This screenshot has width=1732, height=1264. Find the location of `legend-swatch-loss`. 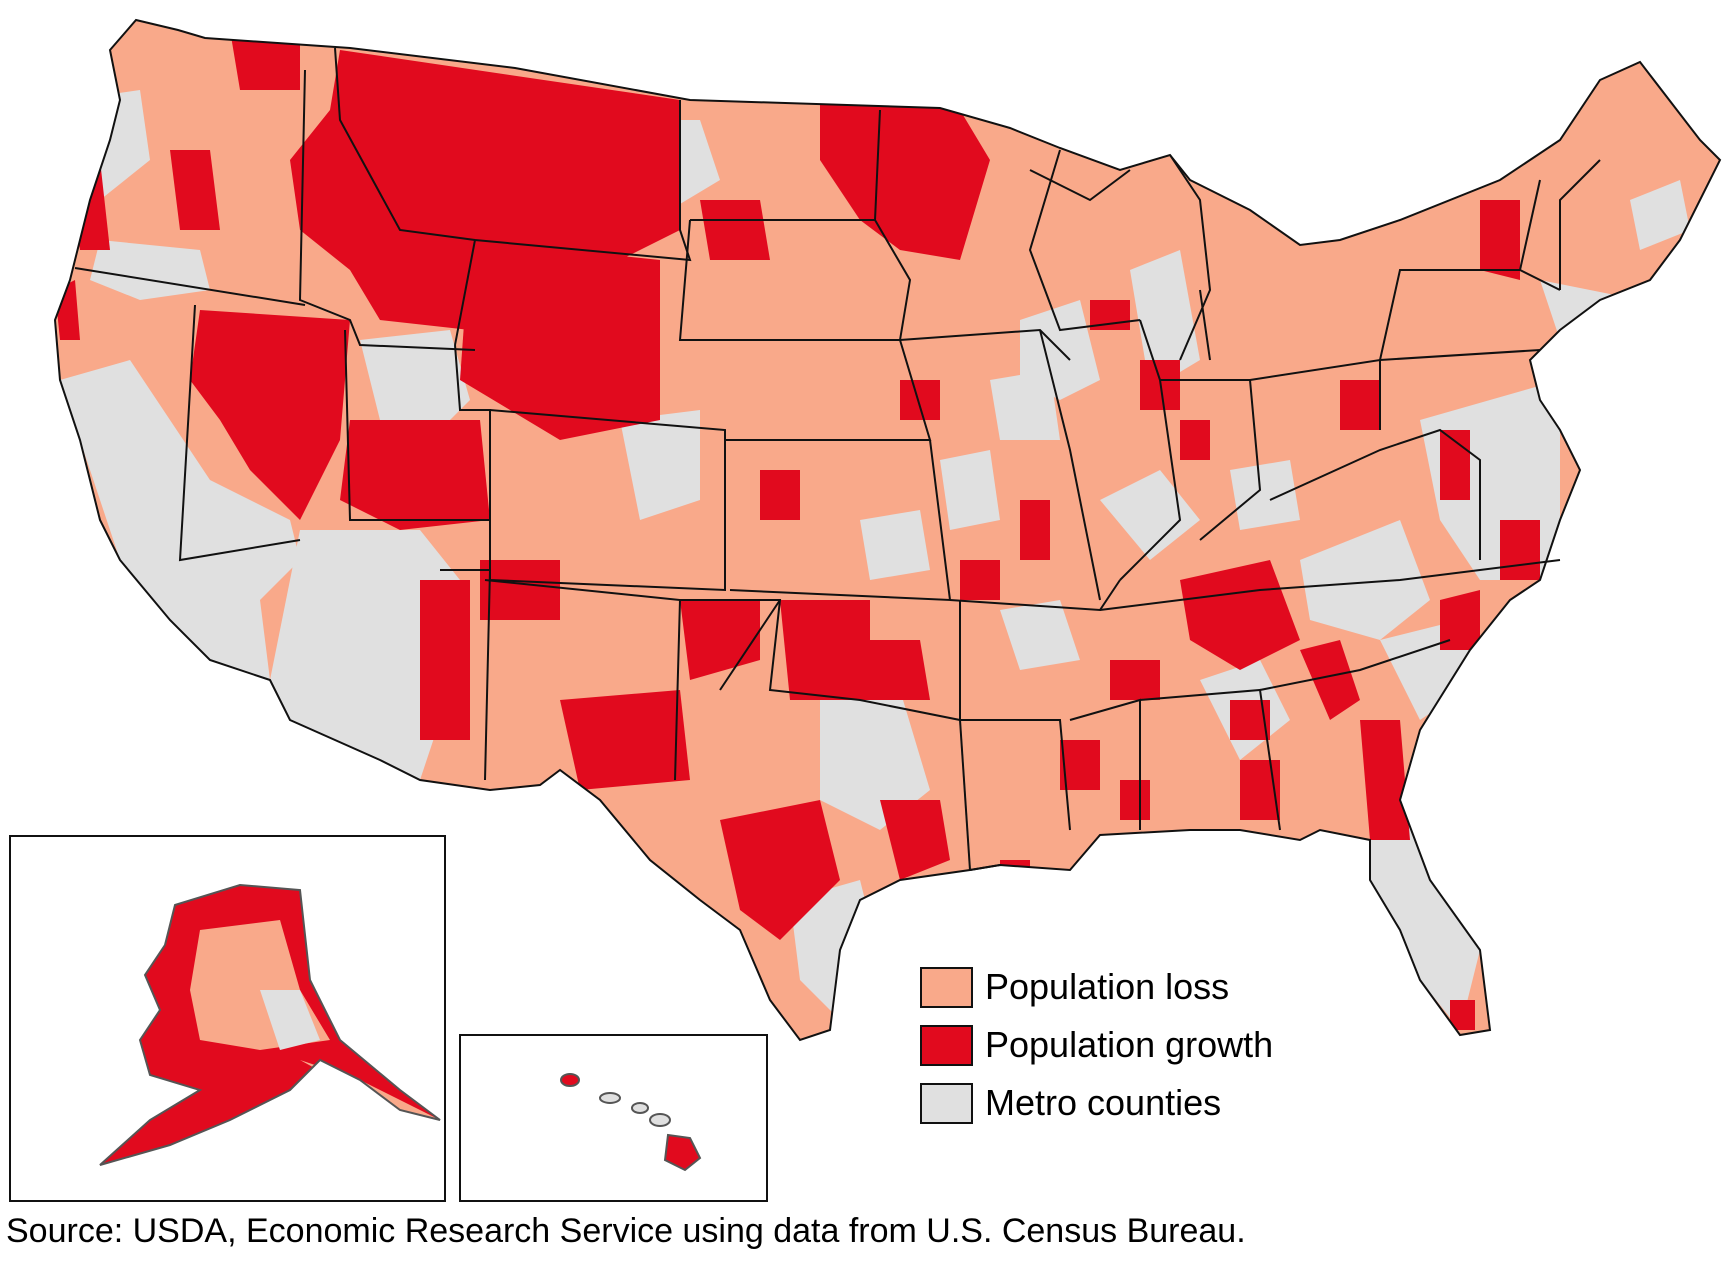

legend-swatch-loss is located at coordinates (946, 987).